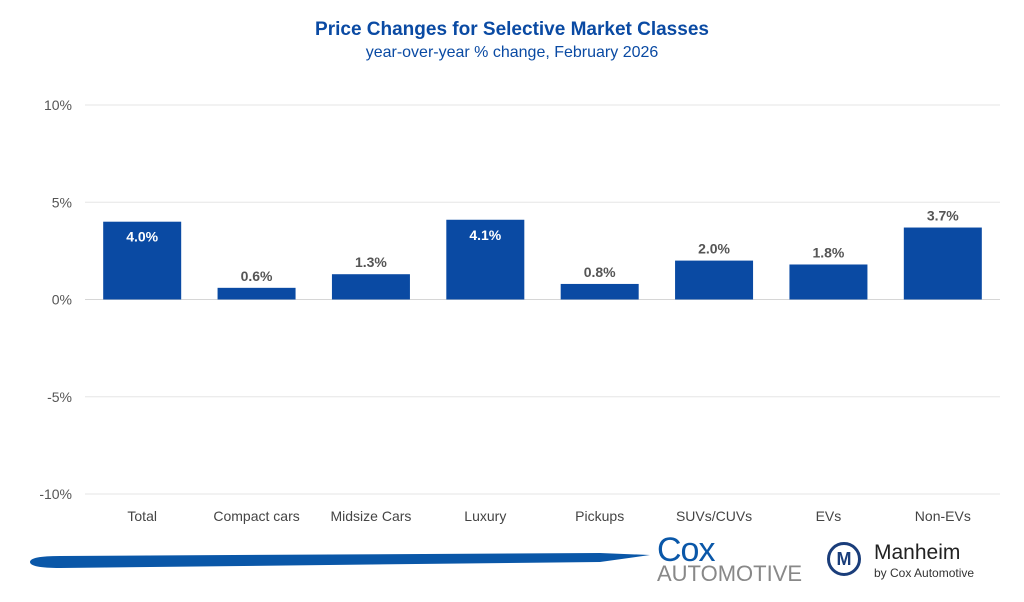 The width and height of the screenshot is (1024, 602). Describe the element at coordinates (55, 494) in the screenshot. I see `y-tick-label: -10%` at that location.